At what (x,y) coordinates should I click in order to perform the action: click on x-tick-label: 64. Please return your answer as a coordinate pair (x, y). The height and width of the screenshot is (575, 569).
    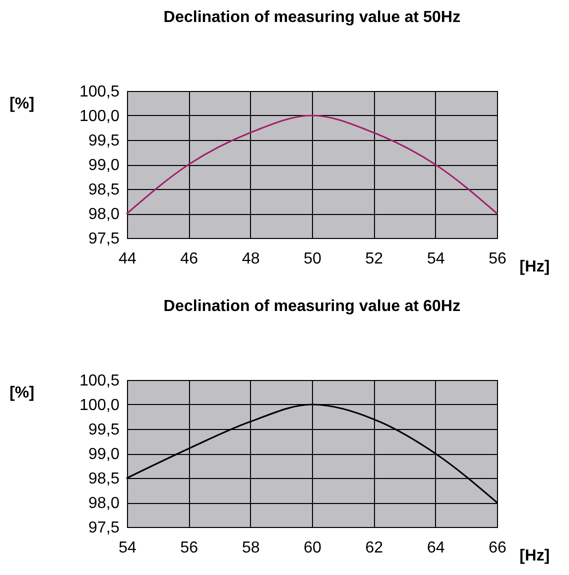
    Looking at the image, I should click on (435, 548).